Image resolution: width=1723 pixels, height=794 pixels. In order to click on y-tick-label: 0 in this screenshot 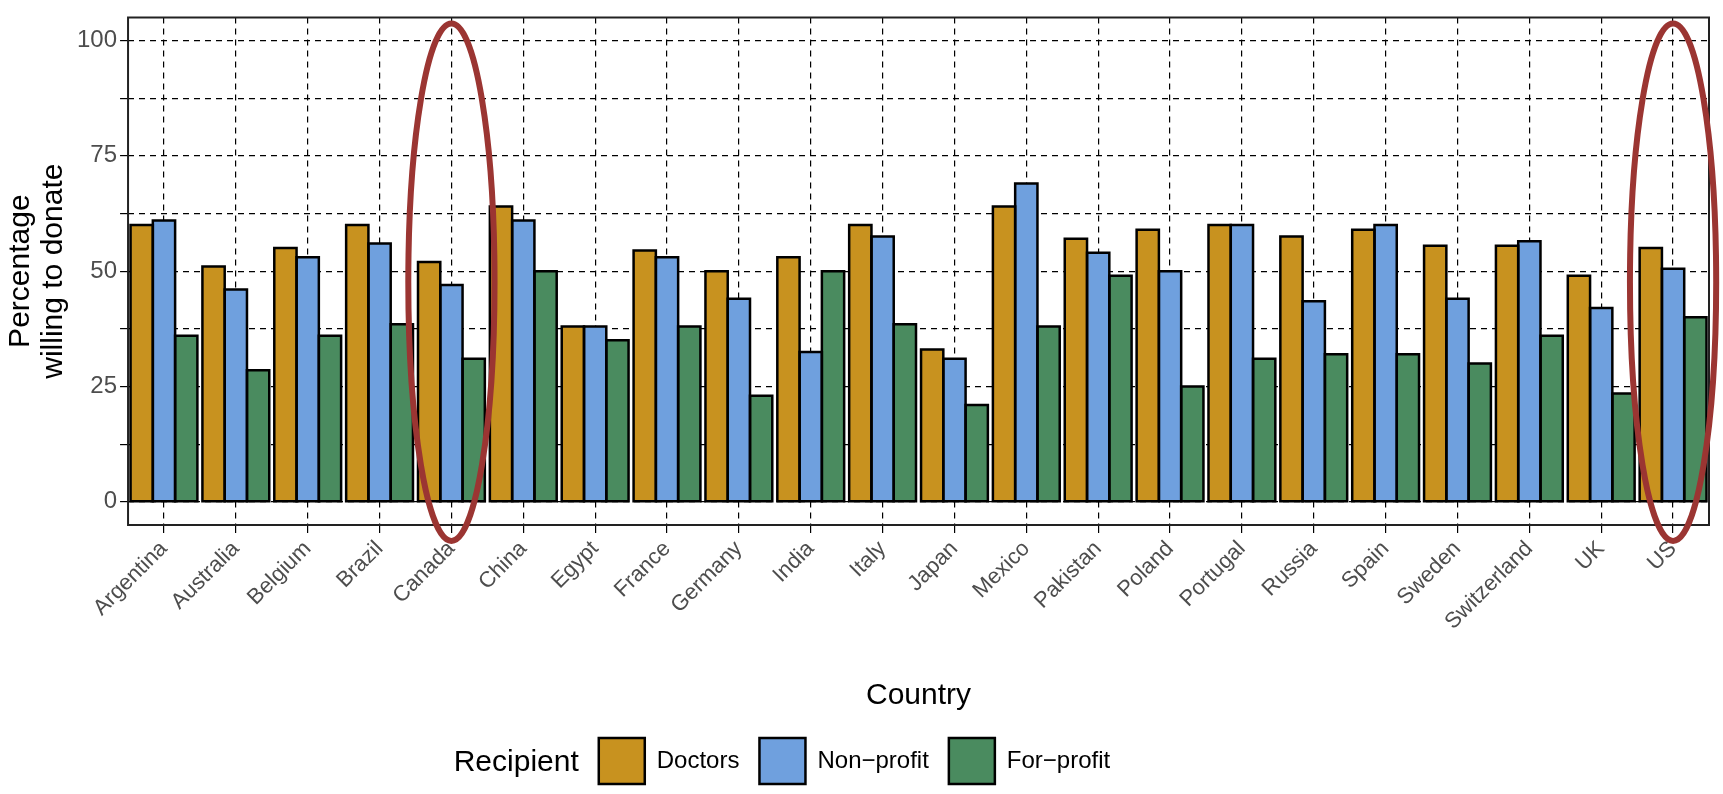, I will do `click(110, 500)`.